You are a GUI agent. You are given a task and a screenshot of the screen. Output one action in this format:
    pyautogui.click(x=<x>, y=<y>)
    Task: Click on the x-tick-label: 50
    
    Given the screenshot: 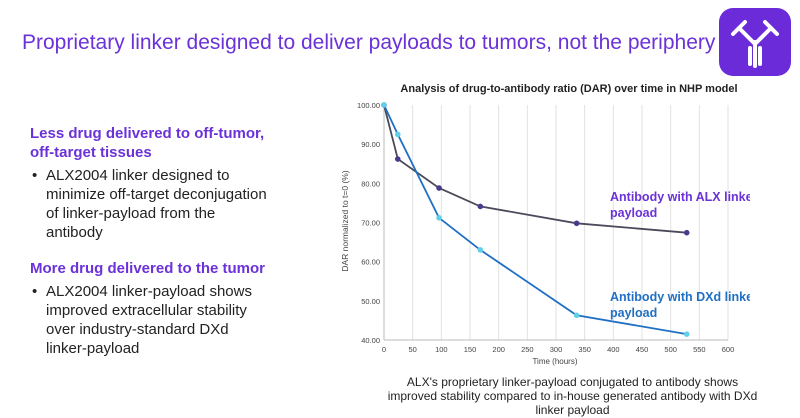 What is the action you would take?
    pyautogui.click(x=412, y=349)
    